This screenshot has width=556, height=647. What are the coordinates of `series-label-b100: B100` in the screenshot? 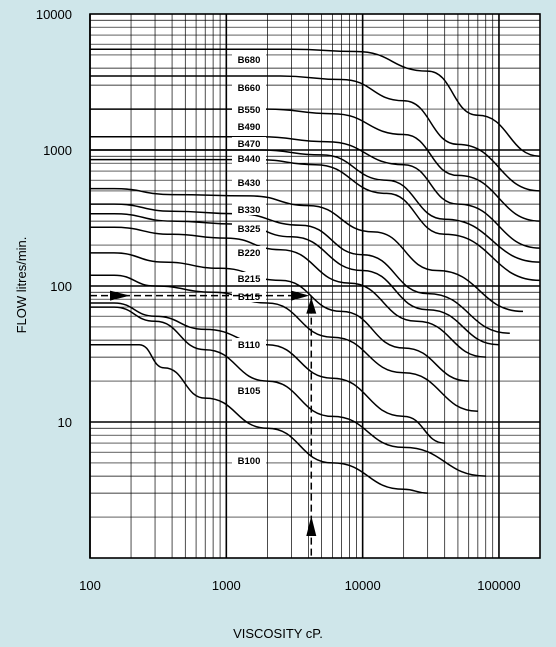 It's located at (249, 461).